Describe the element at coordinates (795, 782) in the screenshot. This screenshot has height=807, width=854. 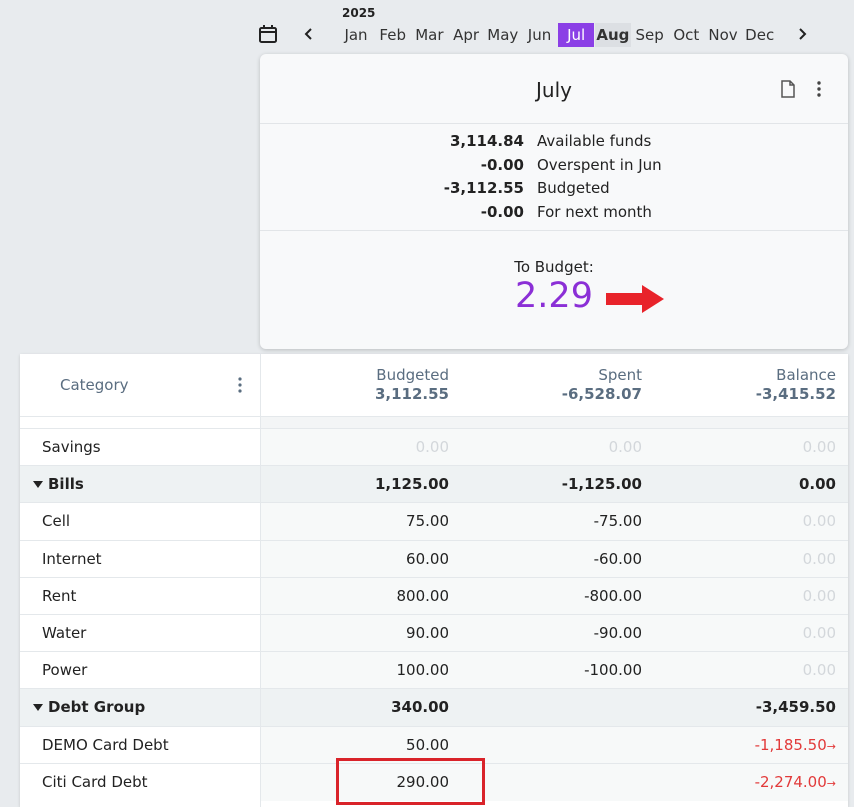
I see `amount: -2,274.00` at that location.